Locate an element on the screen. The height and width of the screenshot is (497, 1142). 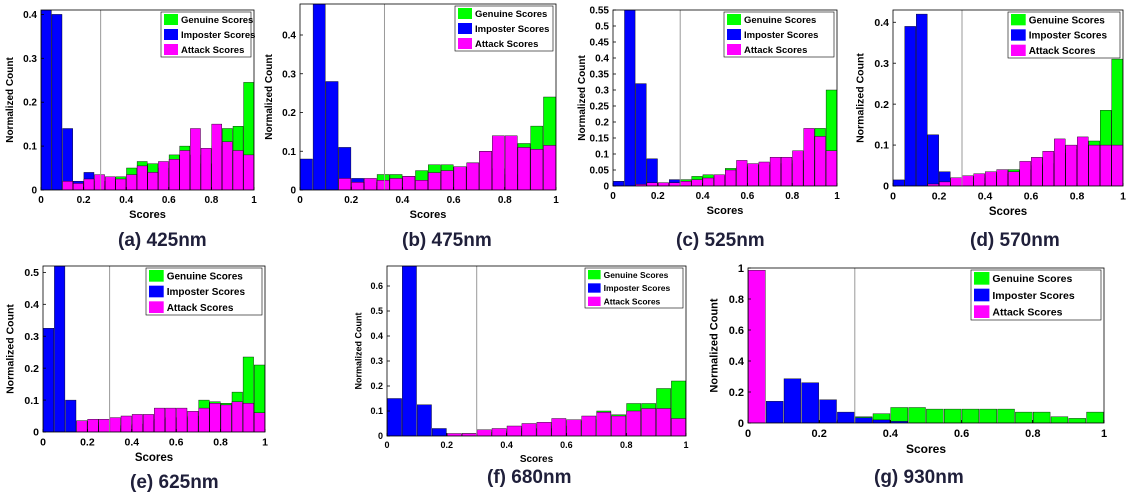
y-tick-label: 1 is located at coordinates (741, 269).